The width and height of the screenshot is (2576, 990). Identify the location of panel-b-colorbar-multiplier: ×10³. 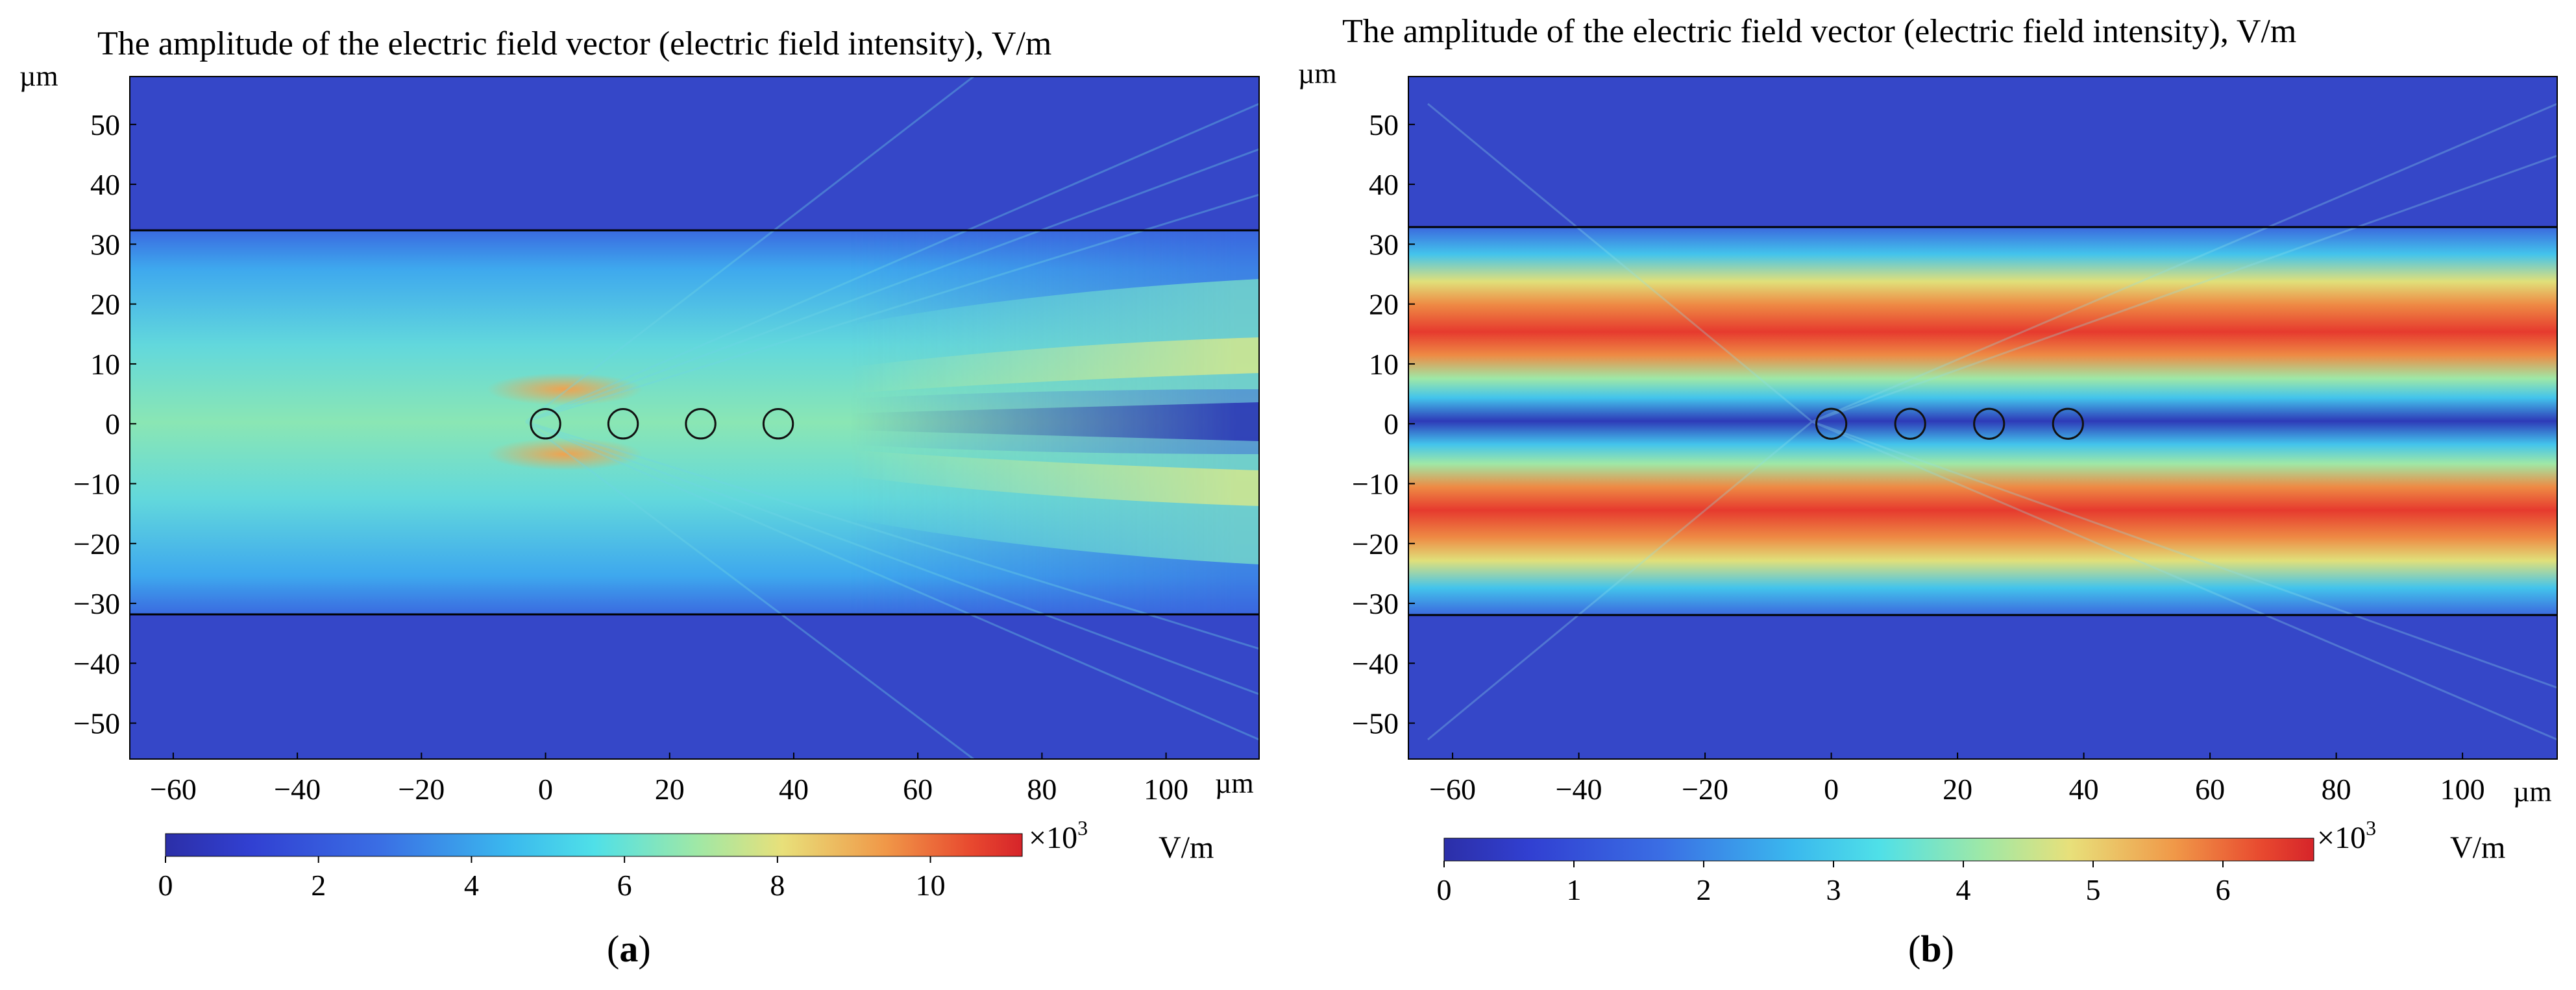
(2346, 835).